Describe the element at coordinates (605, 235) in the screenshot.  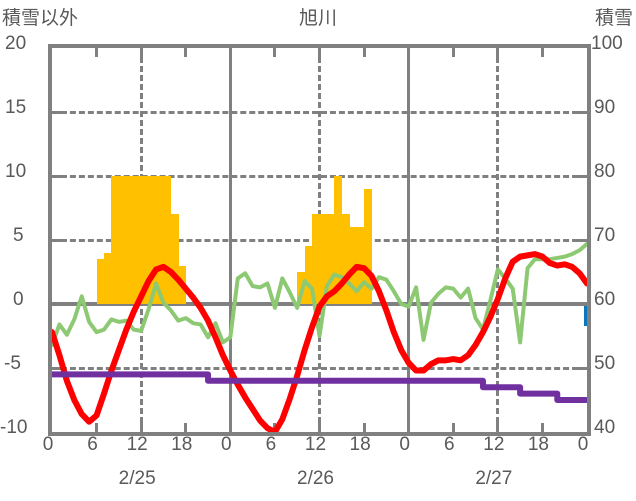
I see `right-tick-70: 70` at that location.